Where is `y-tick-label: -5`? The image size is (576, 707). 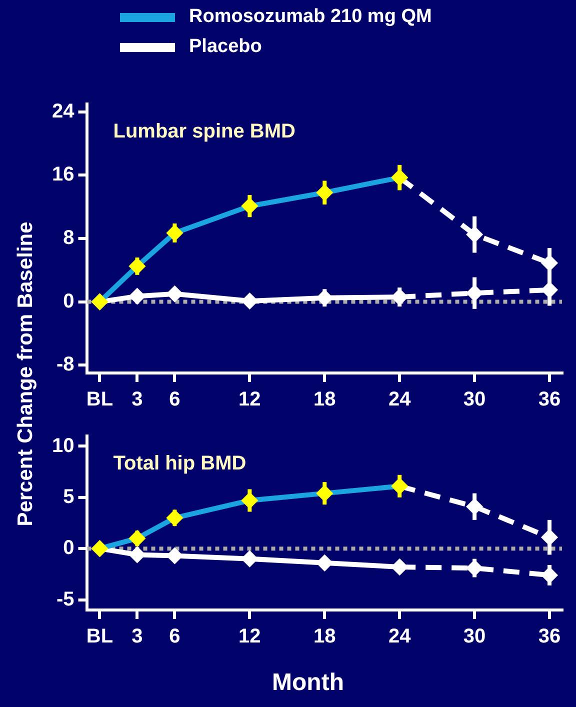 y-tick-label: -5 is located at coordinates (65, 599).